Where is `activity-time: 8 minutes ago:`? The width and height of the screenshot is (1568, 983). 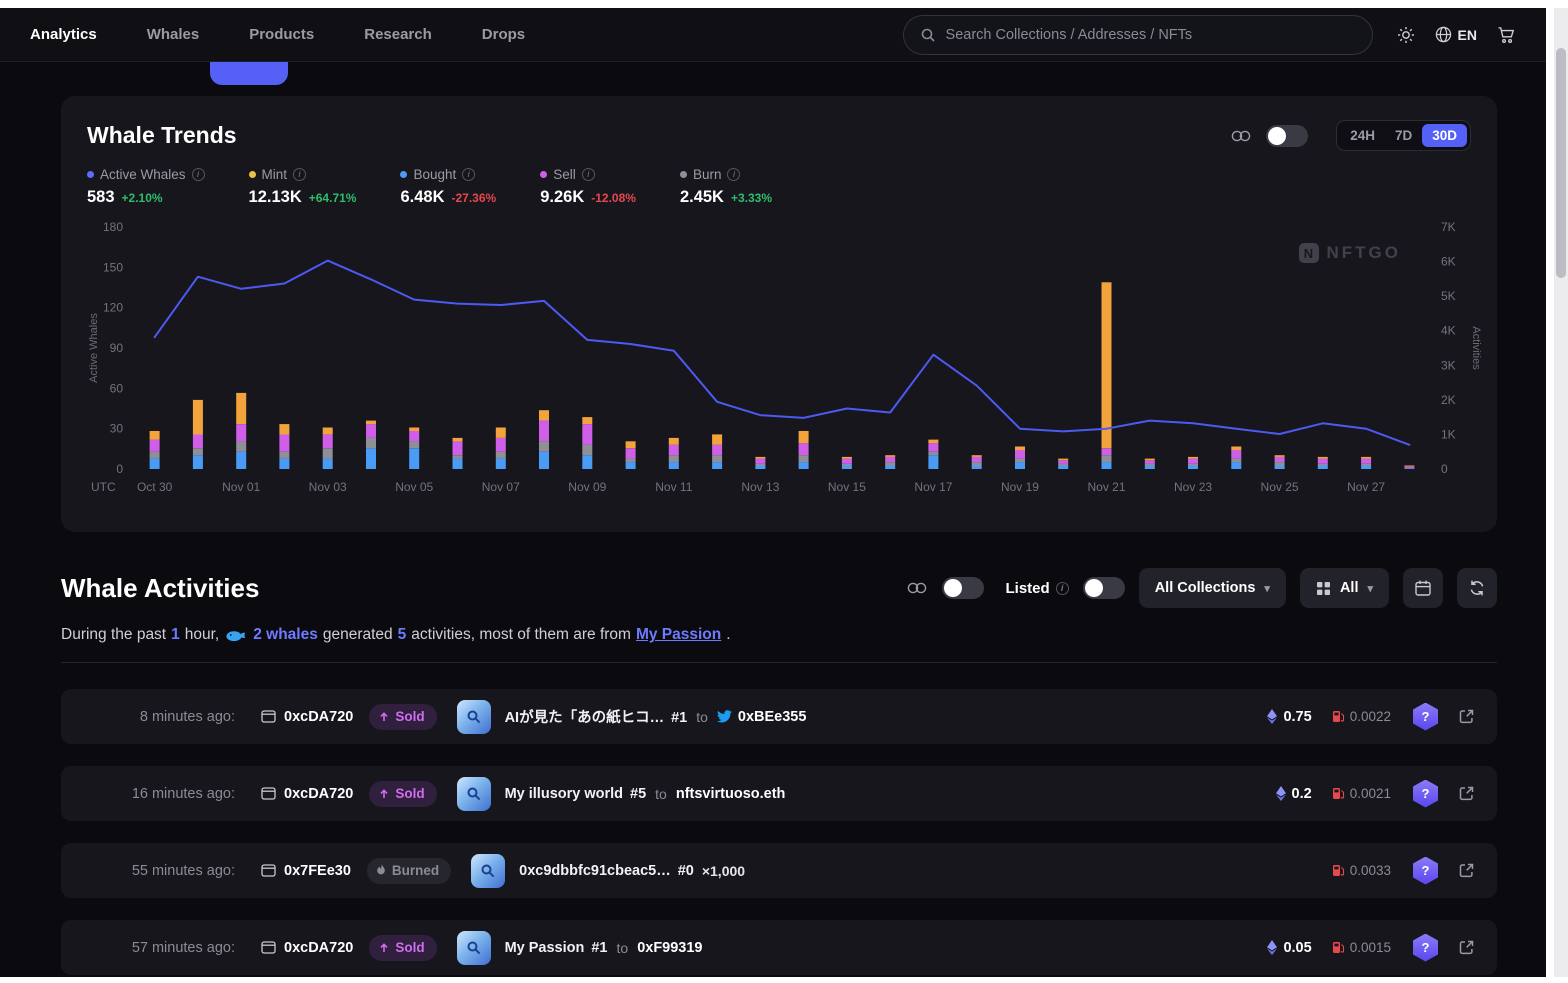
activity-time: 8 minutes ago: is located at coordinates (187, 716).